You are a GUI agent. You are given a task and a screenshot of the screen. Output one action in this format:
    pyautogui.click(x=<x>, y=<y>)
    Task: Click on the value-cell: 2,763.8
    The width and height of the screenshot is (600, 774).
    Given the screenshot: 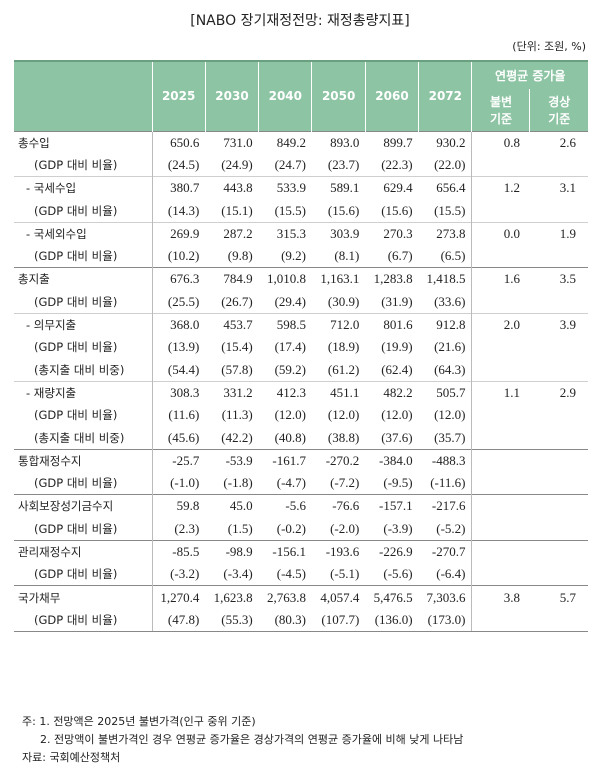 What is the action you would take?
    pyautogui.click(x=285, y=597)
    